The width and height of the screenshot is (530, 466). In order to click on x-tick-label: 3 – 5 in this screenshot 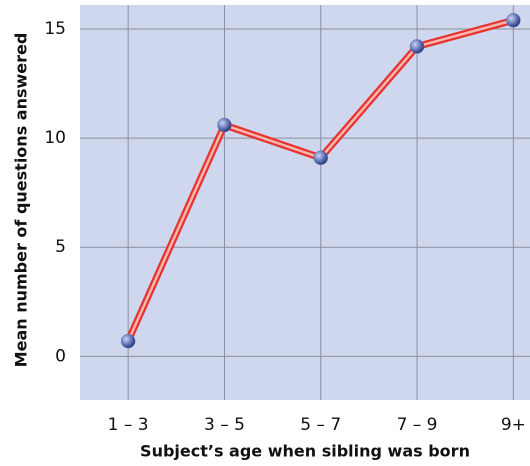, I will do `click(224, 425)`.